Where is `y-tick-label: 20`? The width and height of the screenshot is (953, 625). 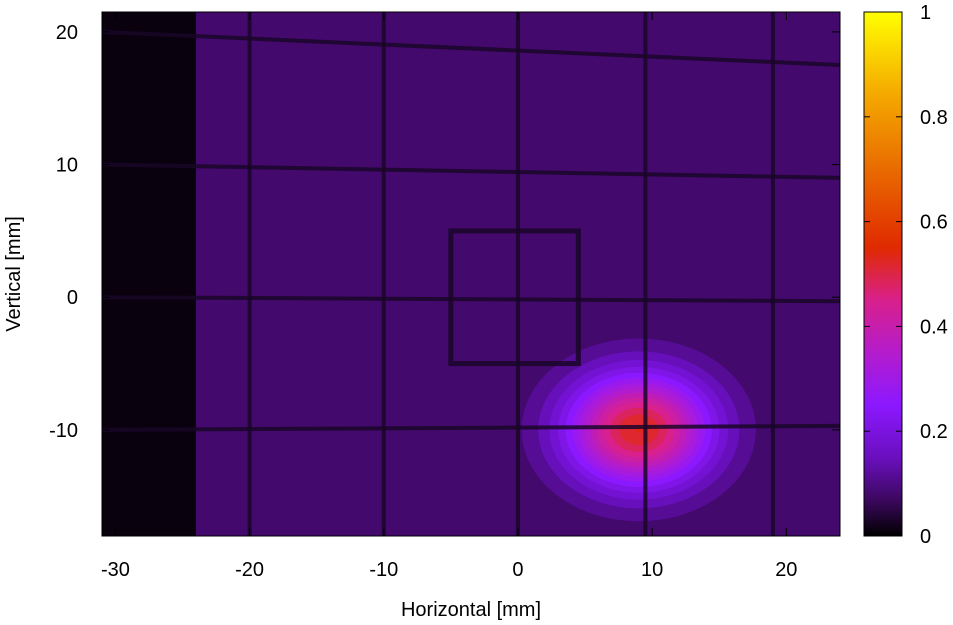
y-tick-label: 20 is located at coordinates (67, 33).